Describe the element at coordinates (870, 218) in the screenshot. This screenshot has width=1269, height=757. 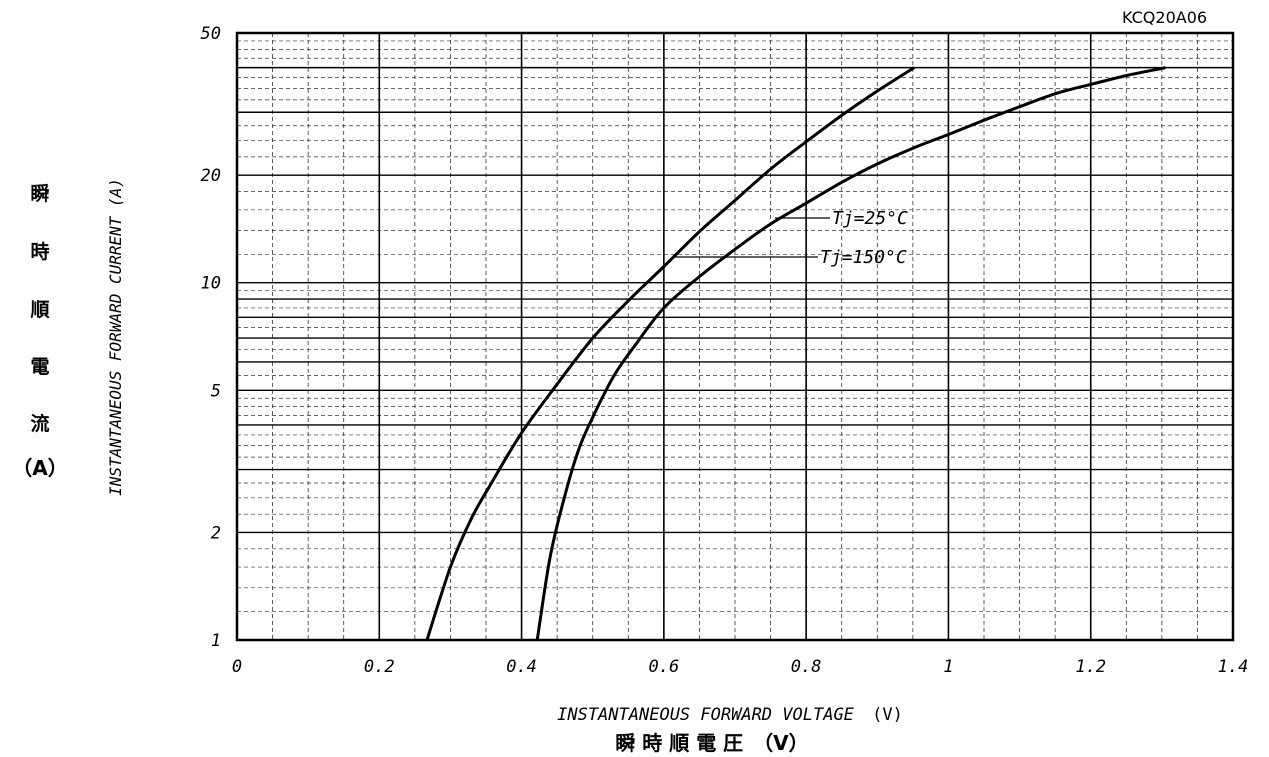
I see `legend-label-25: Tj=25°C` at that location.